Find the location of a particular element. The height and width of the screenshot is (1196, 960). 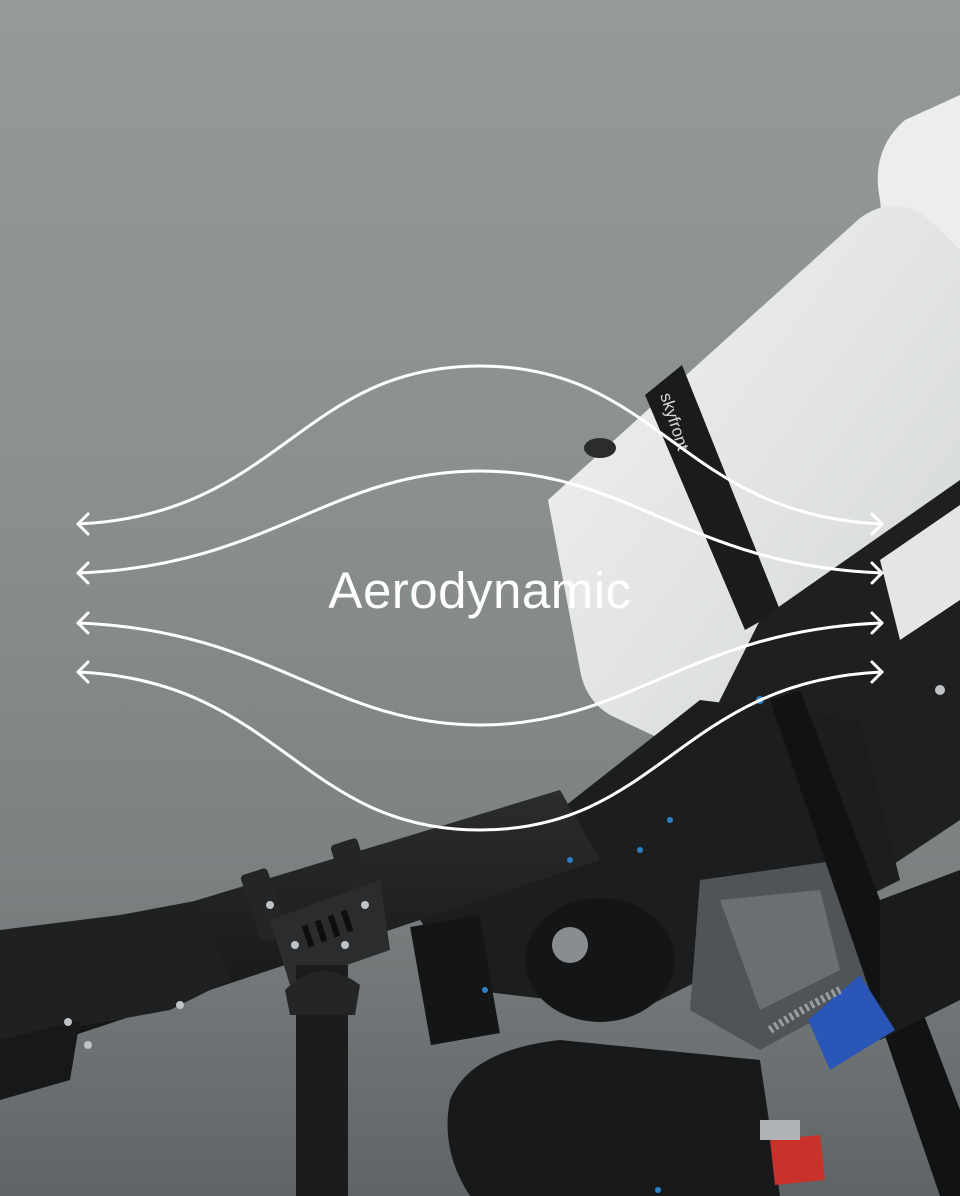

headline-title: Aerodynamic is located at coordinates (480, 590).